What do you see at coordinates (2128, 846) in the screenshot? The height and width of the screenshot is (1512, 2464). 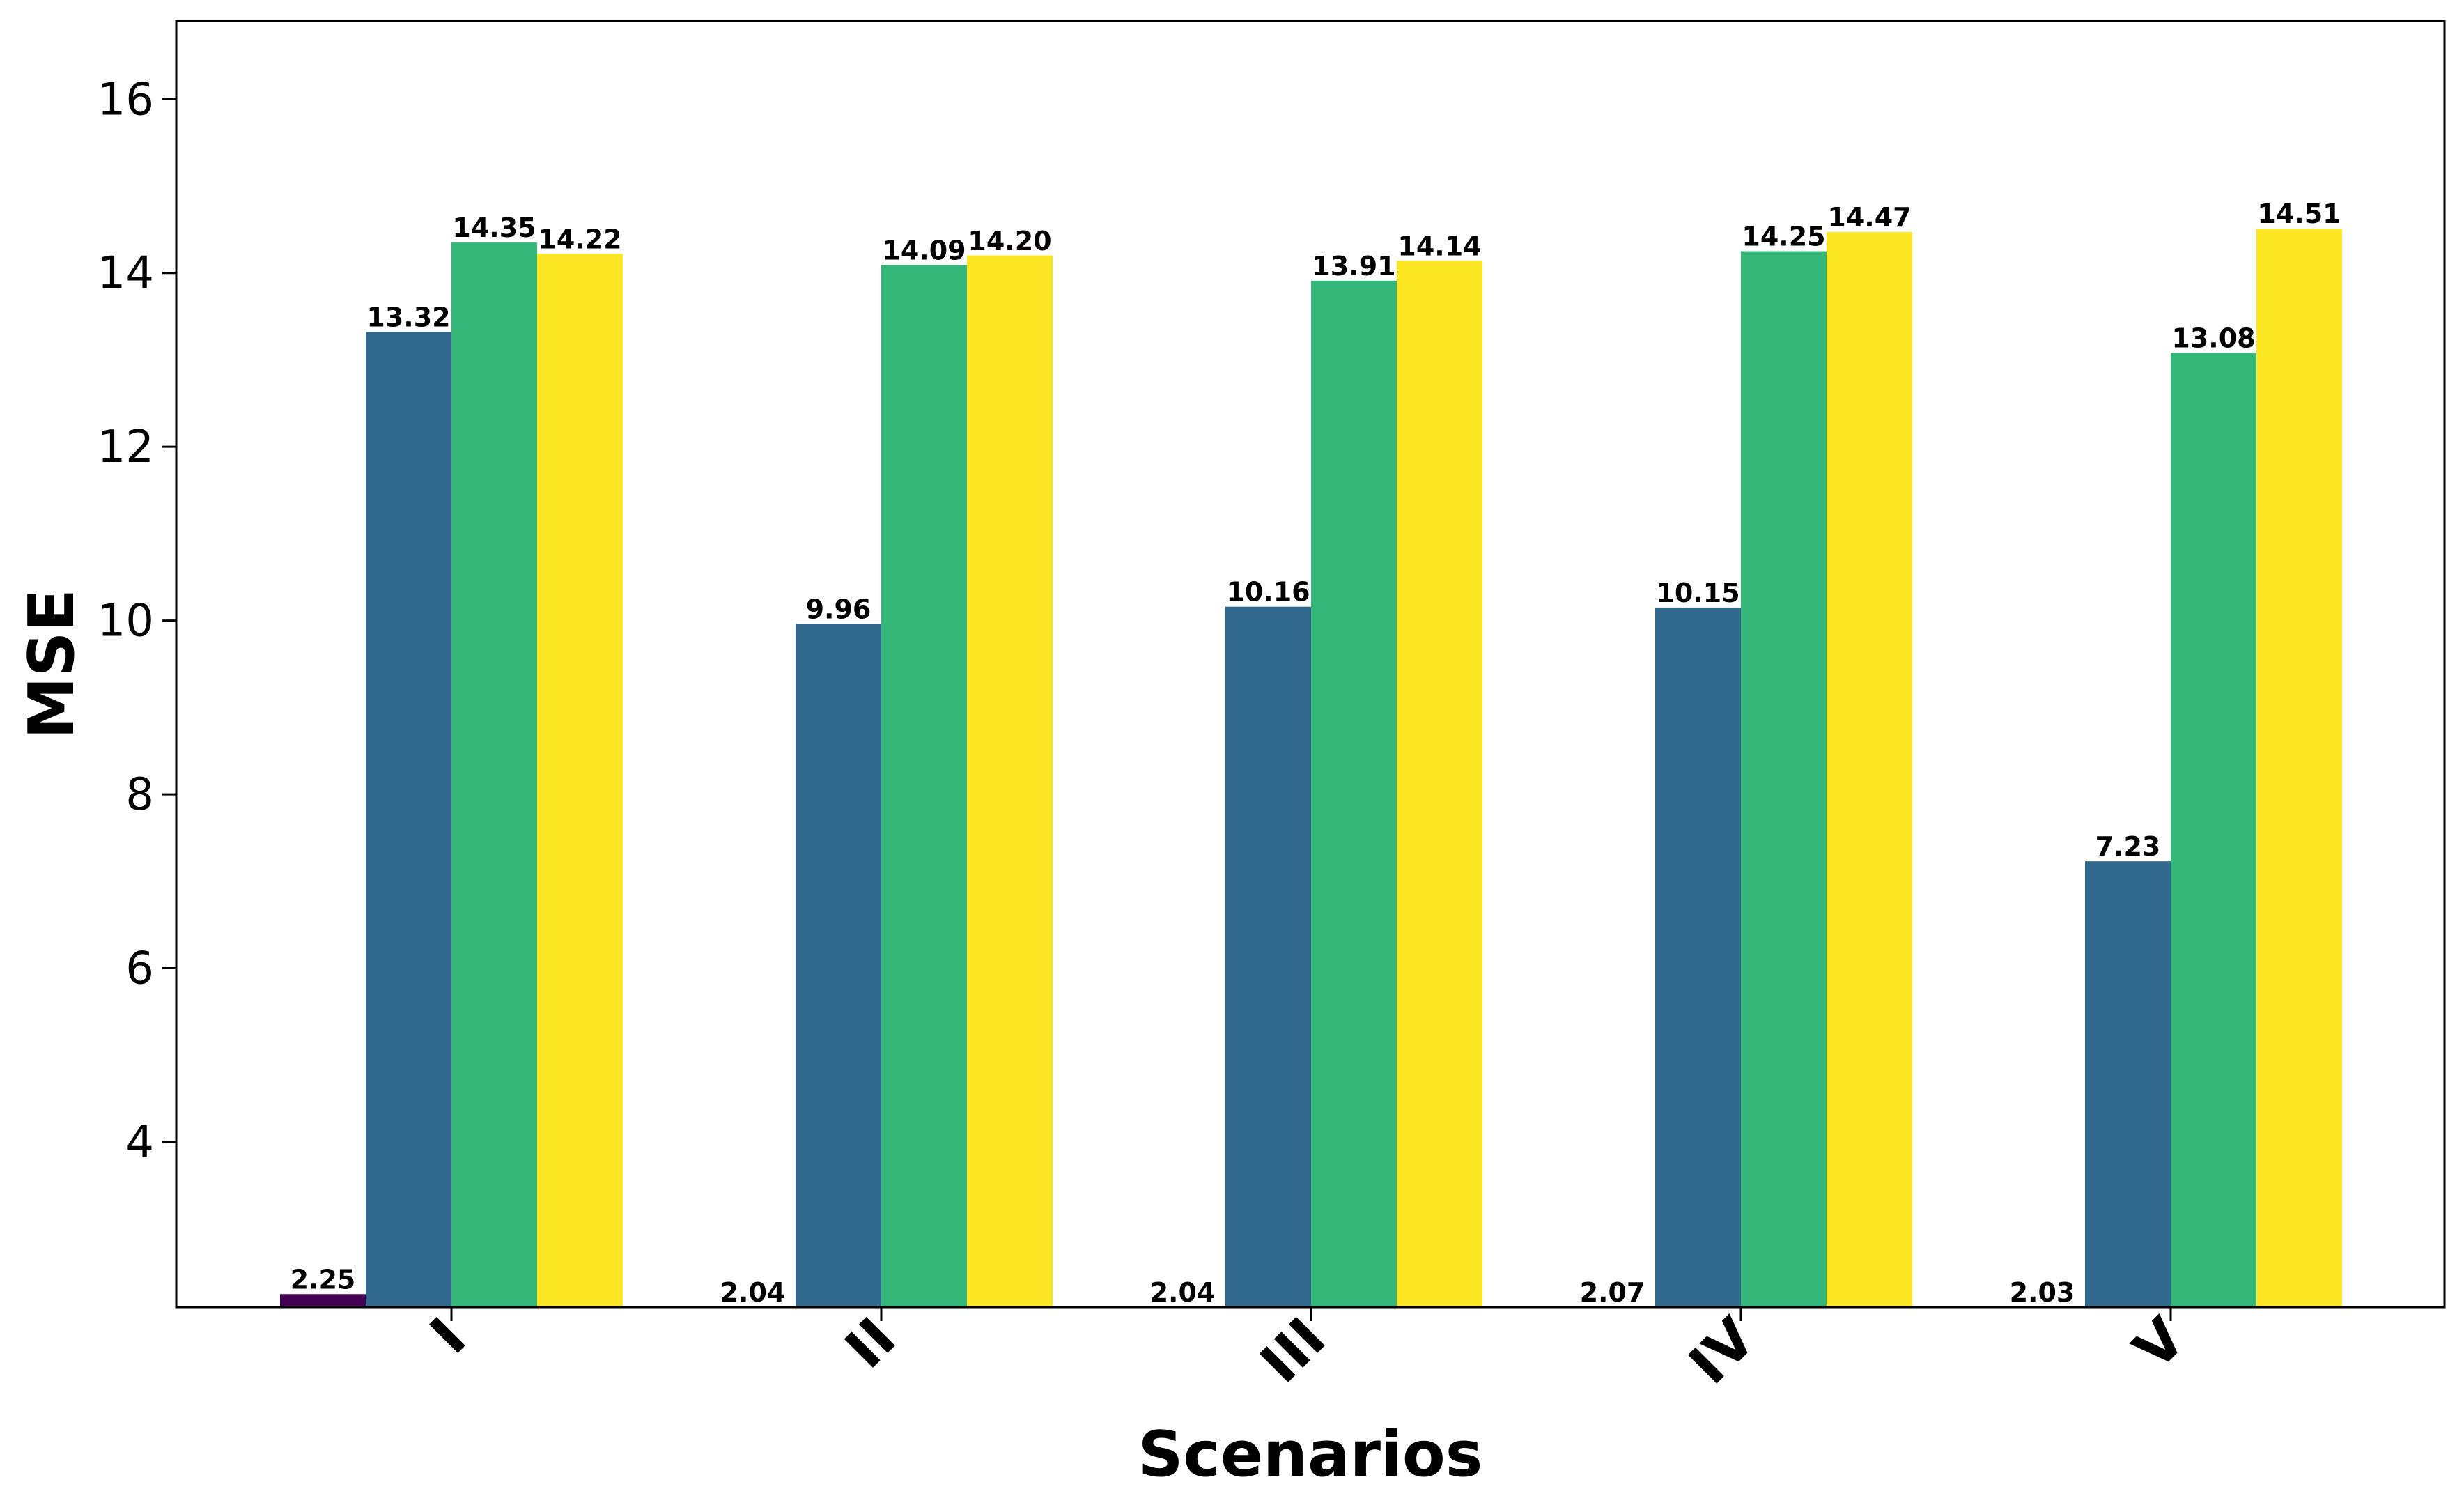 I see `data-label: 7.23` at bounding box center [2128, 846].